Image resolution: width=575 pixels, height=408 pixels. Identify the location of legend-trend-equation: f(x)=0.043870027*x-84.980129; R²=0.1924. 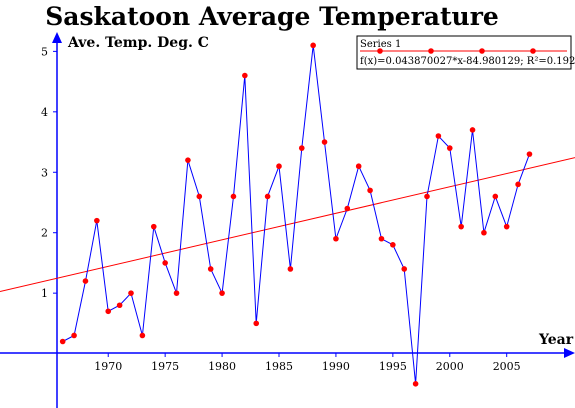
(467, 61).